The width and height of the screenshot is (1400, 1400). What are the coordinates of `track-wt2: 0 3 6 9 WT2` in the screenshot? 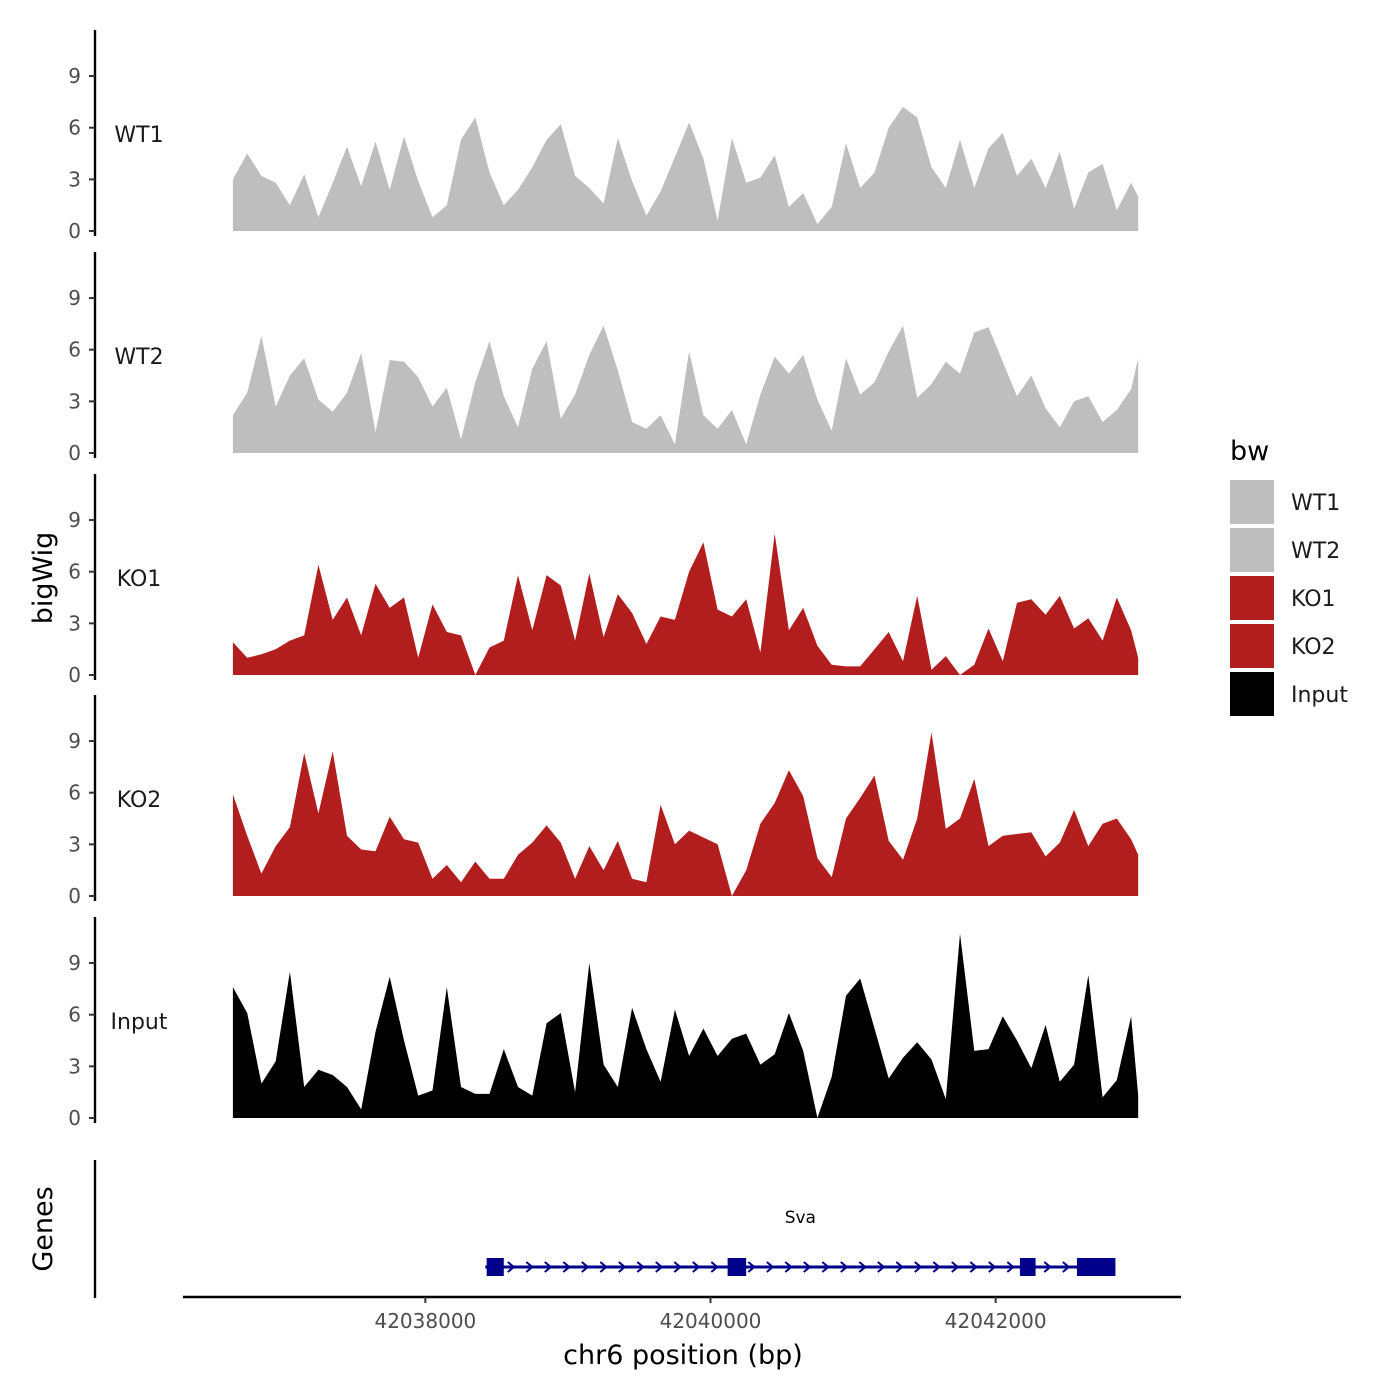 It's located at (603, 358).